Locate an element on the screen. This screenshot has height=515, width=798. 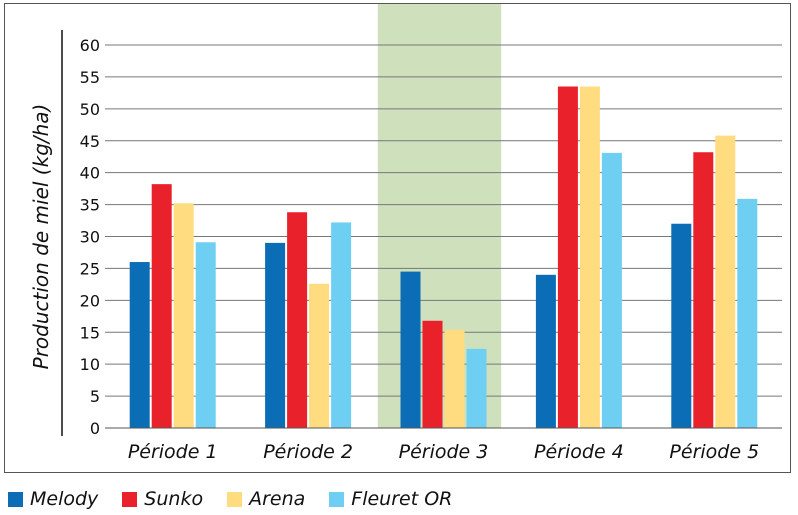
legend: Melody Sunko Arena Fleuret OR is located at coordinates (242, 499).